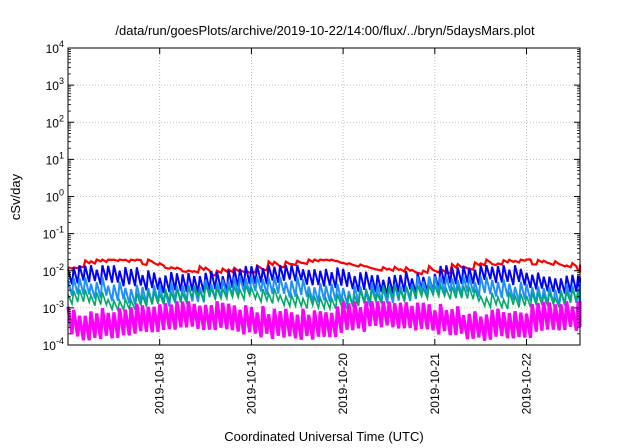 Image resolution: width=640 pixels, height=448 pixels. Describe the element at coordinates (160, 384) in the screenshot. I see `x-tick-label: 2019-10-18` at that location.